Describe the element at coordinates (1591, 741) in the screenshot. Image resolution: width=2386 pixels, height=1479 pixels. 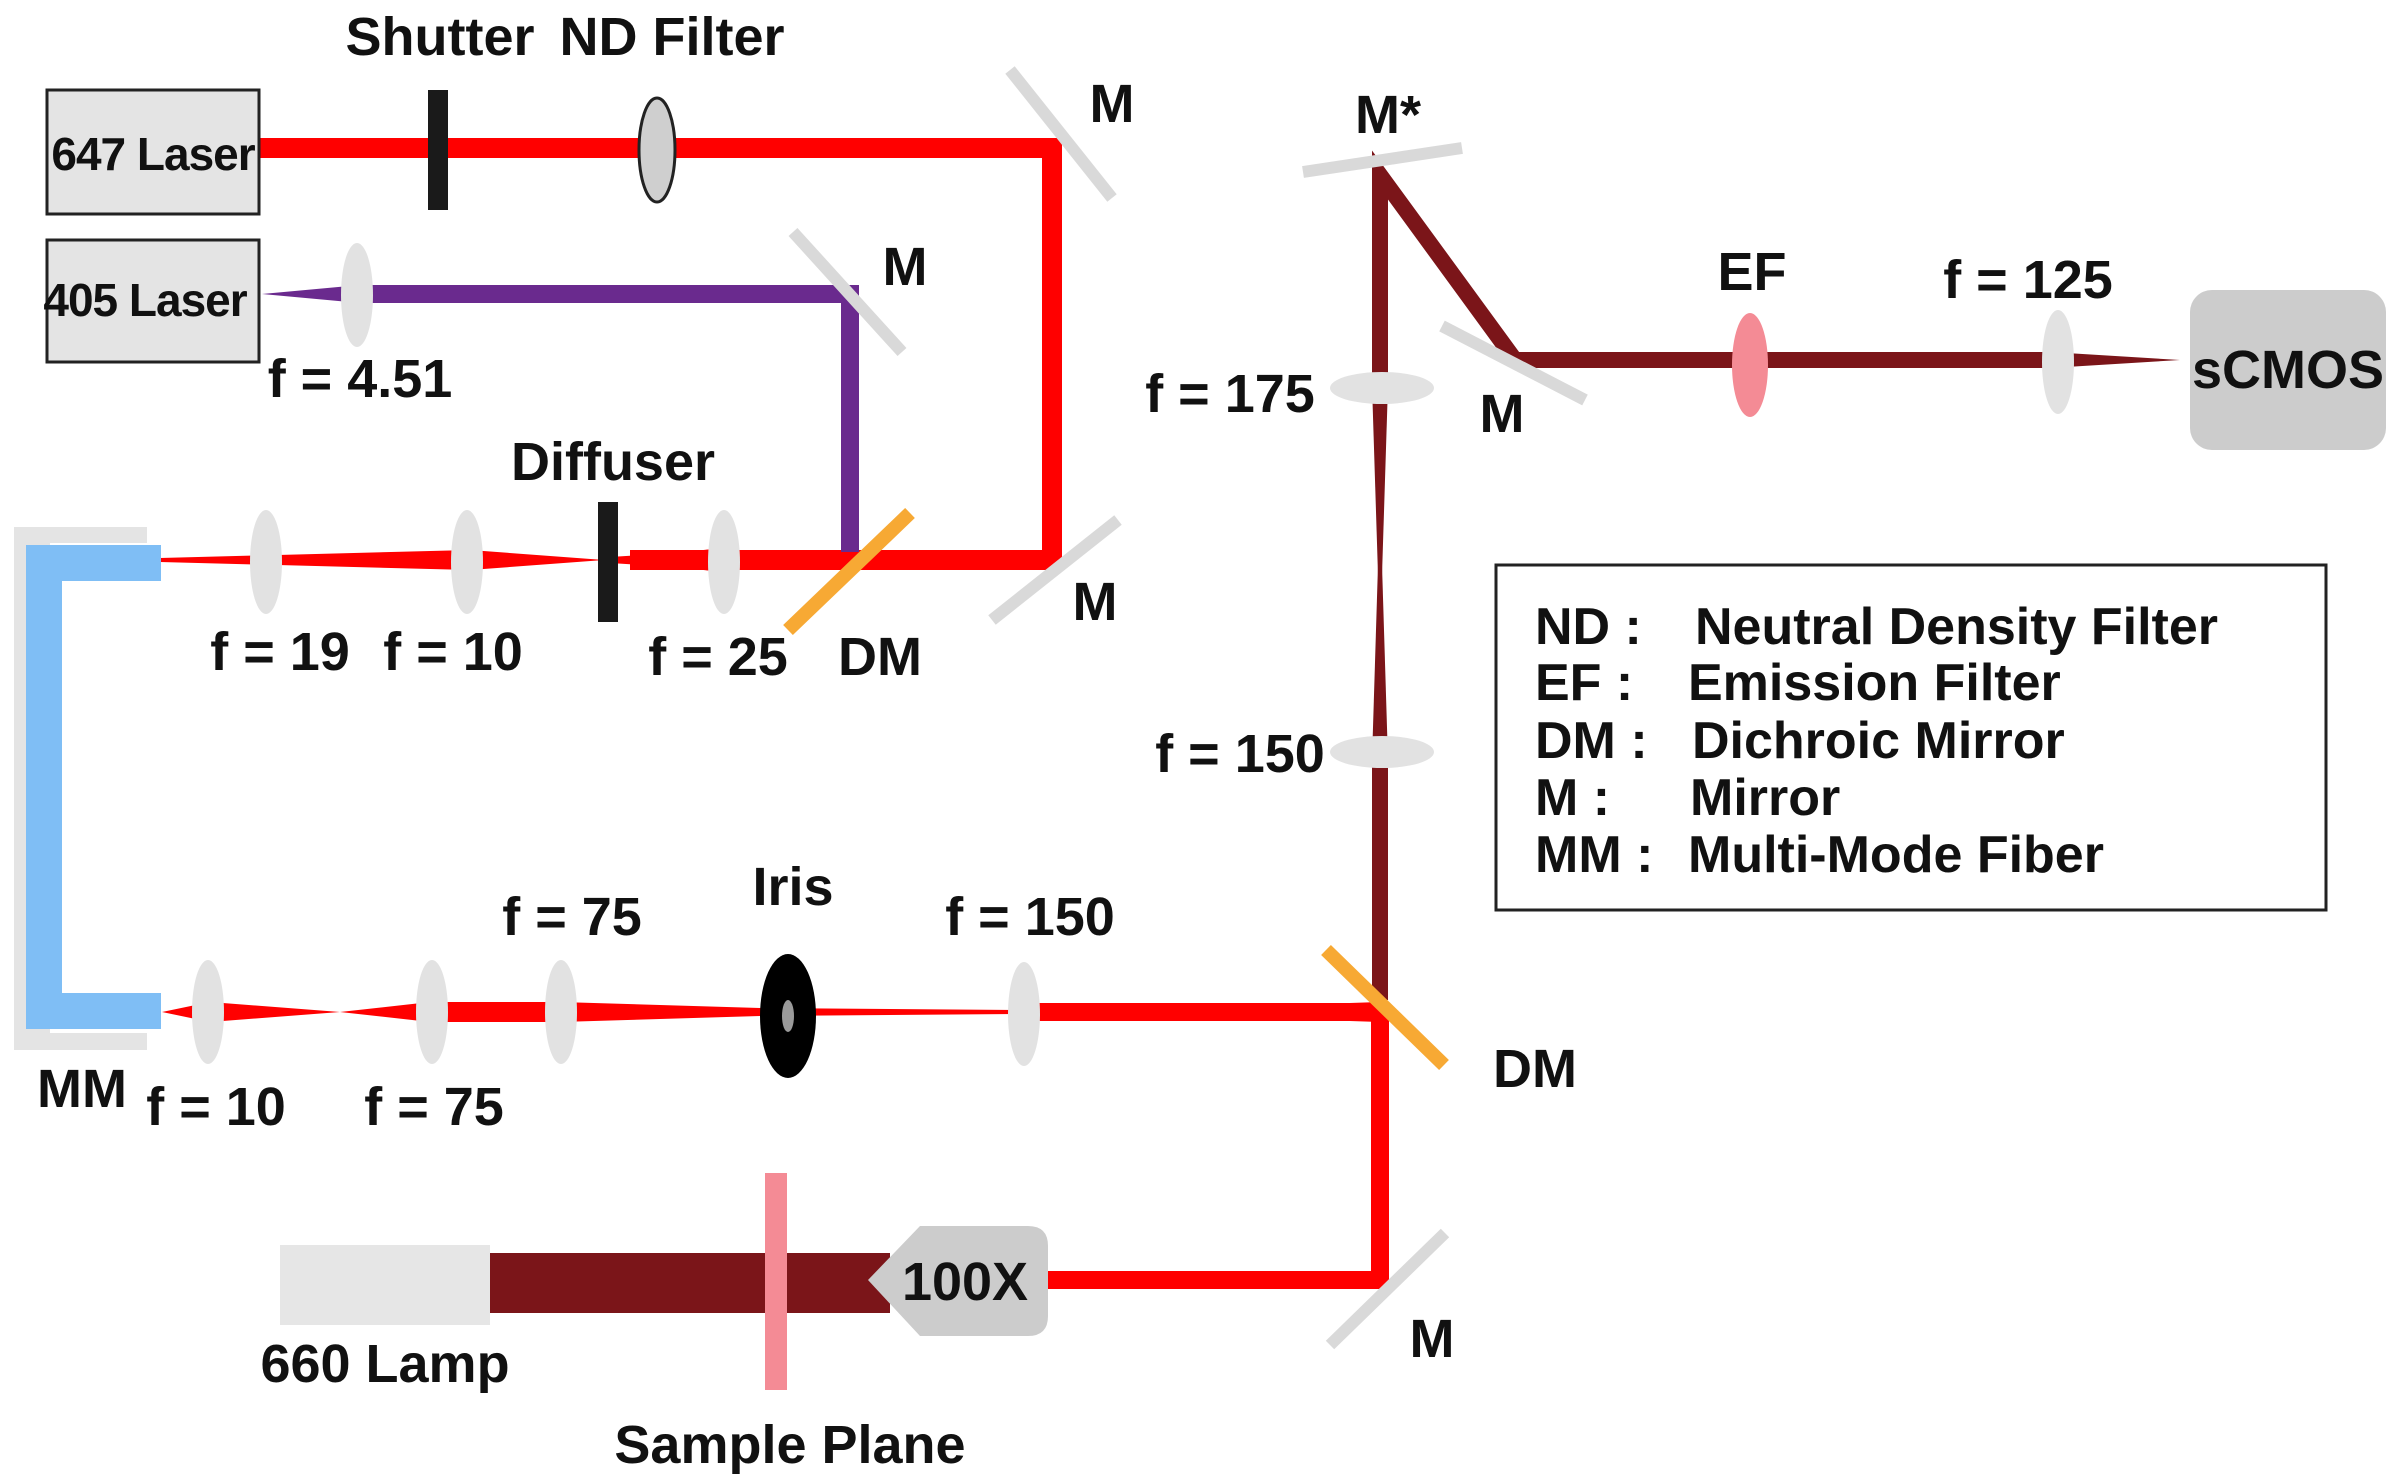
I see `legend-abbr-dm: DM :` at that location.